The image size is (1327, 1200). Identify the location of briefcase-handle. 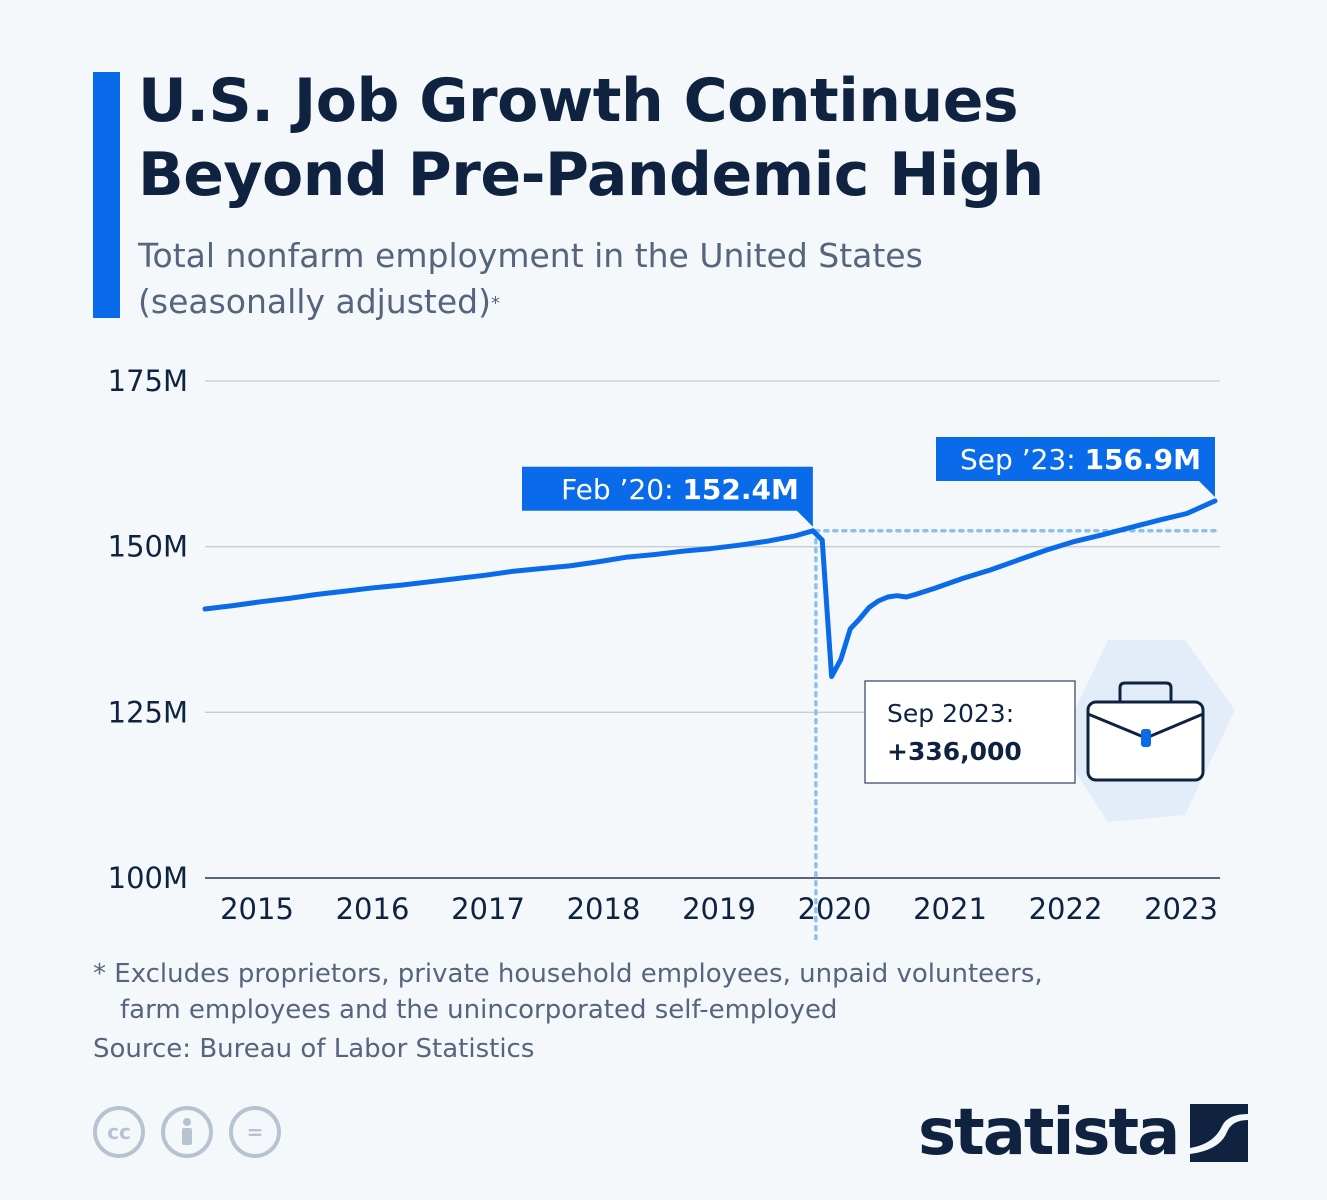
(1145, 691).